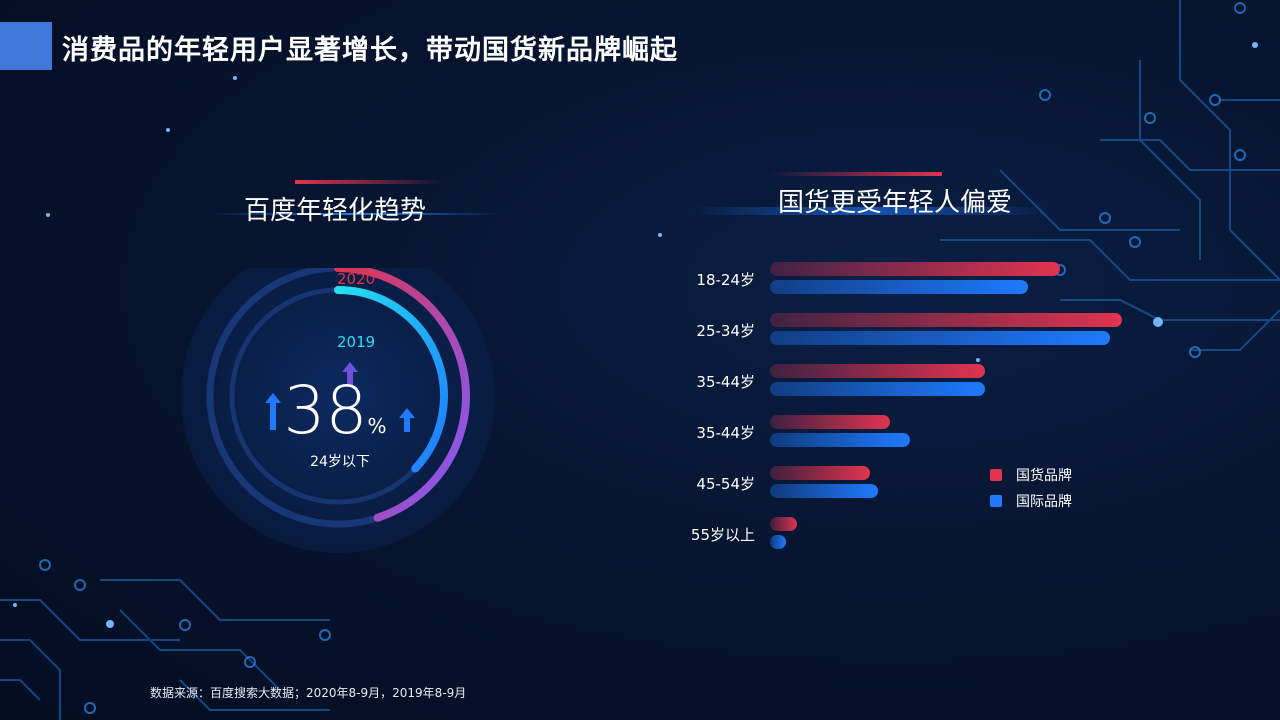 The height and width of the screenshot is (720, 1280). I want to click on chart-legend: 国货品牌 国际品牌, so click(1031, 488).